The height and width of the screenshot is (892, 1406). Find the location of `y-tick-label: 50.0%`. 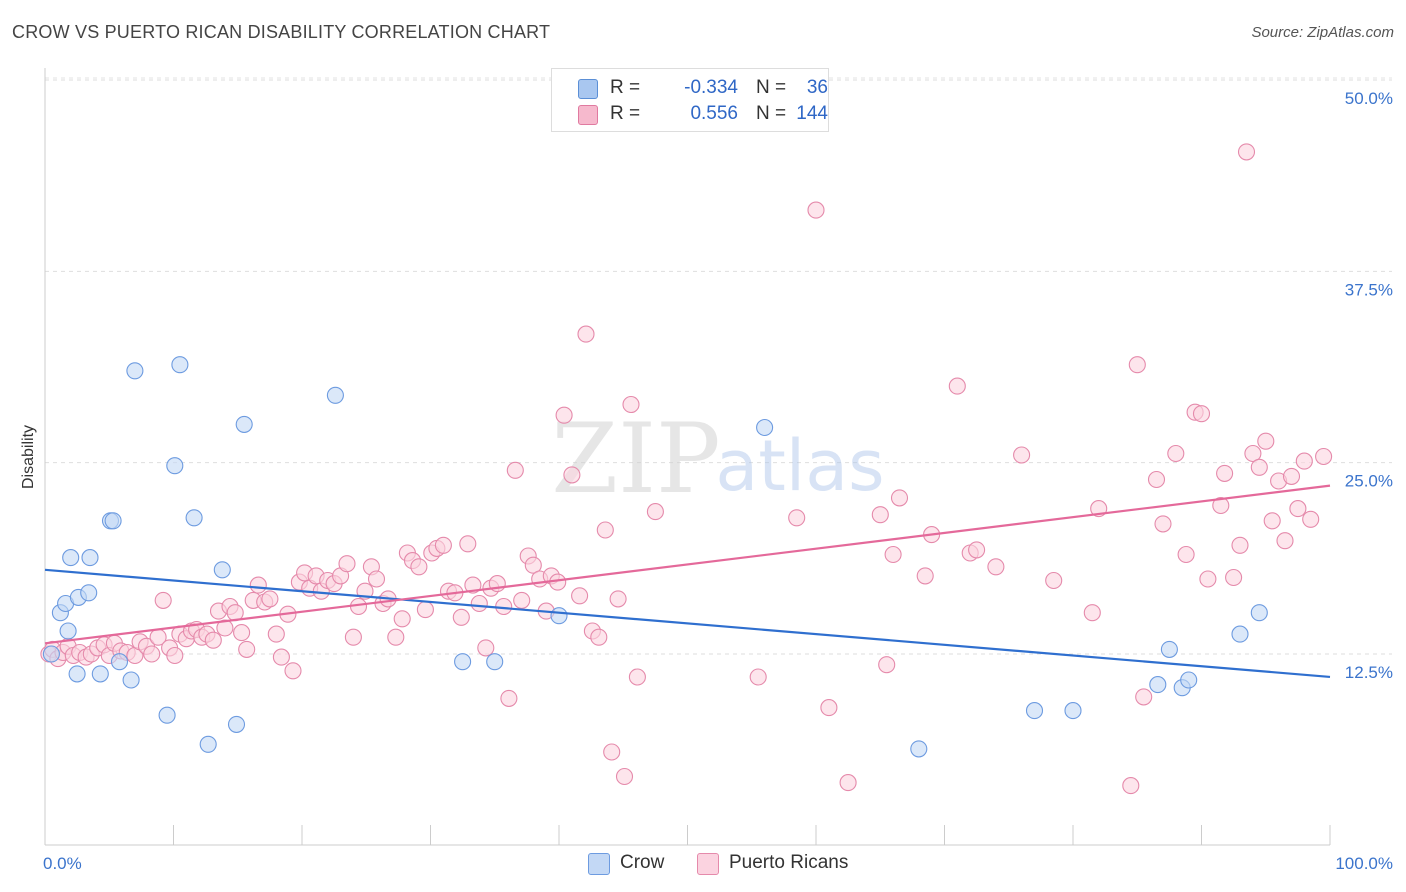

y-tick-label: 50.0% is located at coordinates (1369, 98).